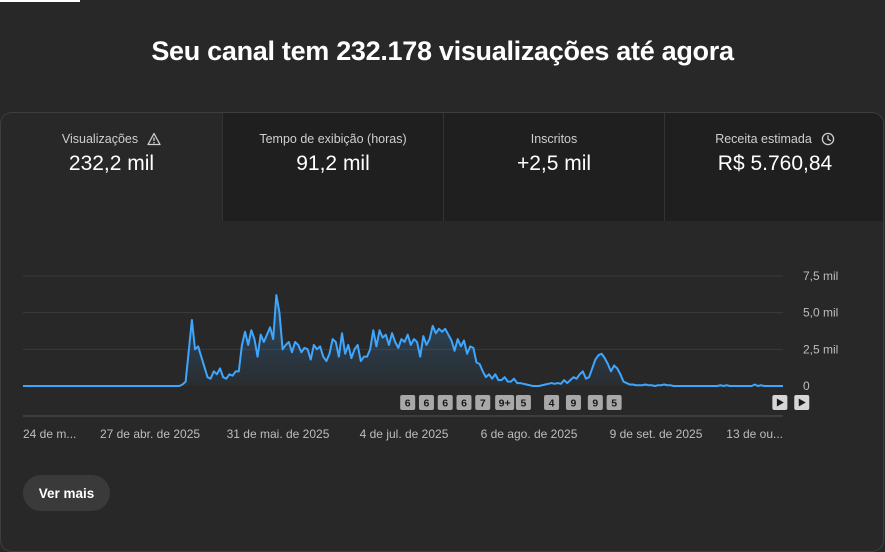  I want to click on metric-revenue: Receita estimada R$ 5.760,84, so click(773, 167).